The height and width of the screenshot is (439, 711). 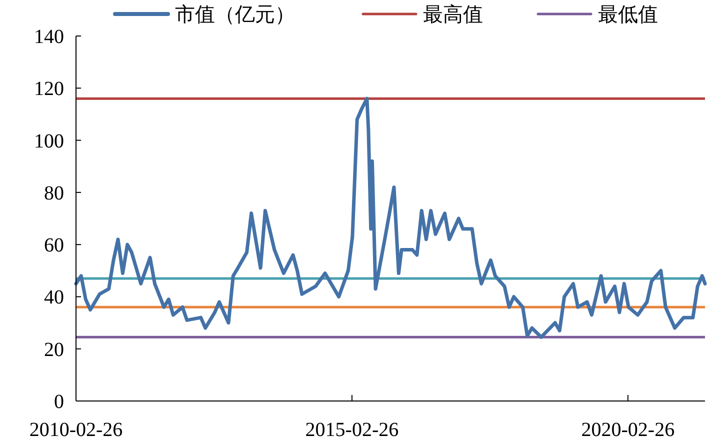 What do you see at coordinates (76, 429) in the screenshot?
I see `x-tick-label: 2010-02-26` at bounding box center [76, 429].